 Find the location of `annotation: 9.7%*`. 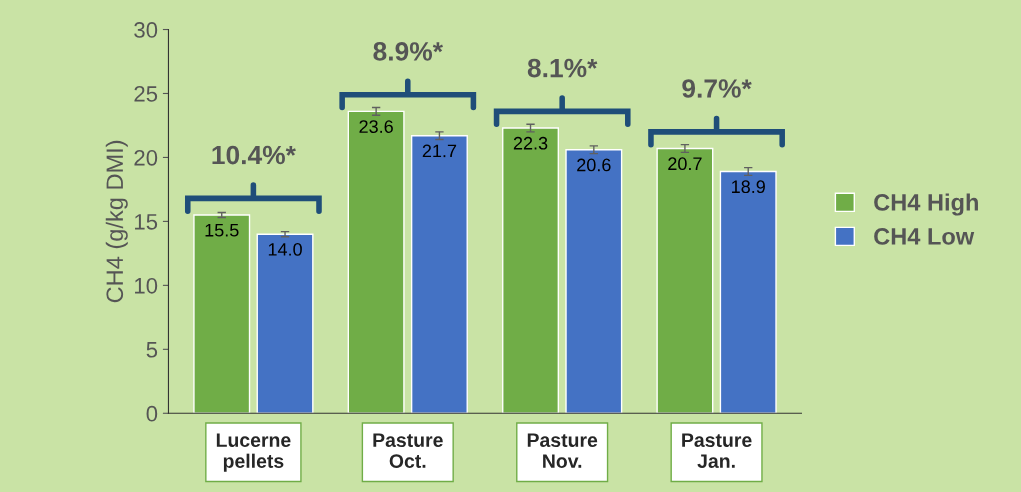

annotation: 9.7%* is located at coordinates (717, 88).